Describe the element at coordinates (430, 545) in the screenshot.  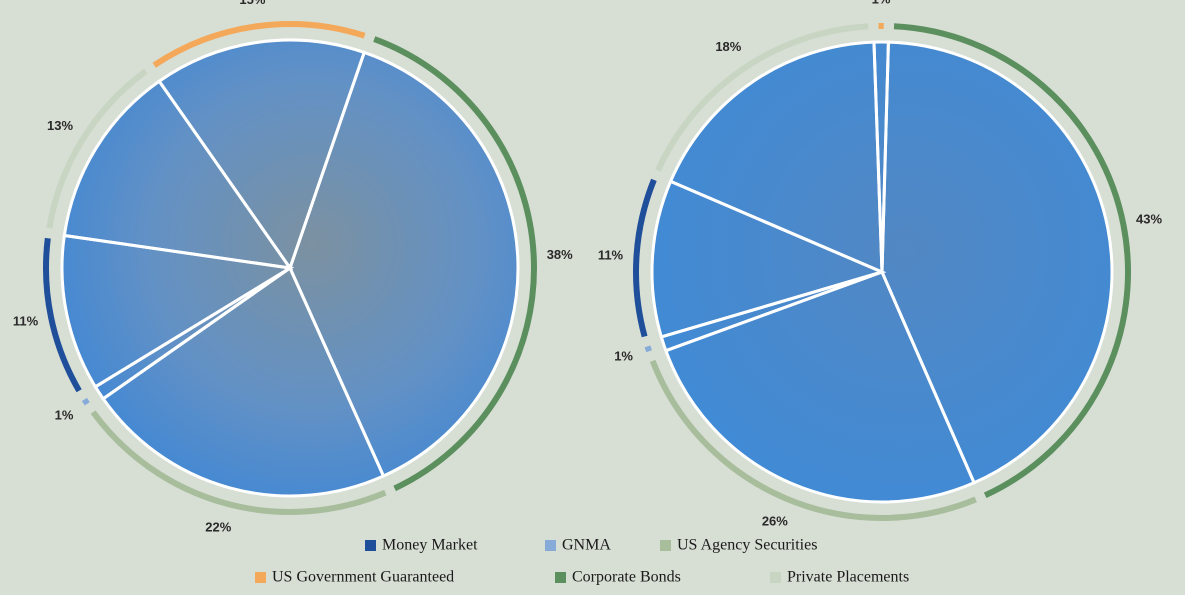
I see `legend-label: Money Market` at that location.